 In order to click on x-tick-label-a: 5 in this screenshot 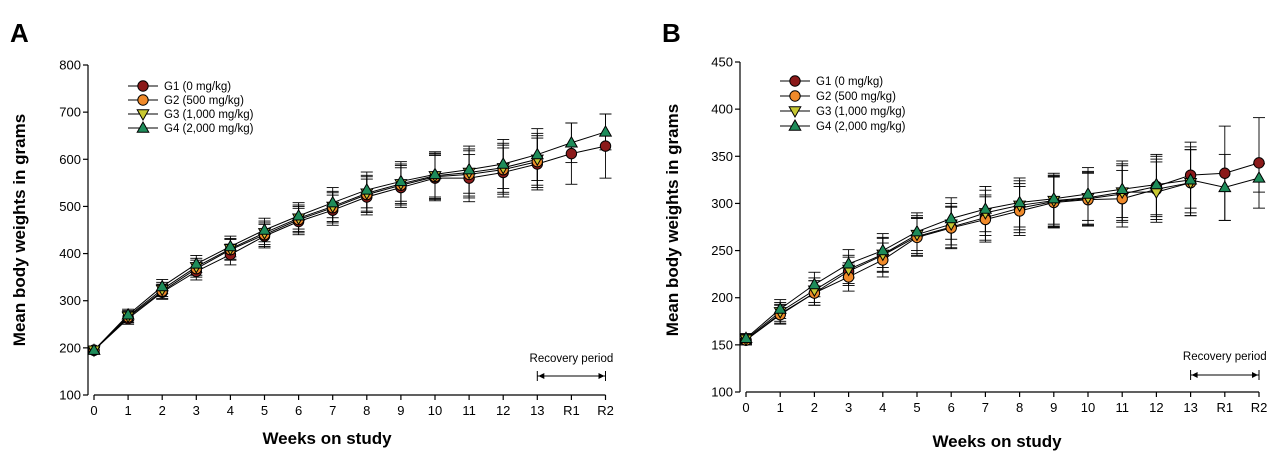, I will do `click(264, 410)`.